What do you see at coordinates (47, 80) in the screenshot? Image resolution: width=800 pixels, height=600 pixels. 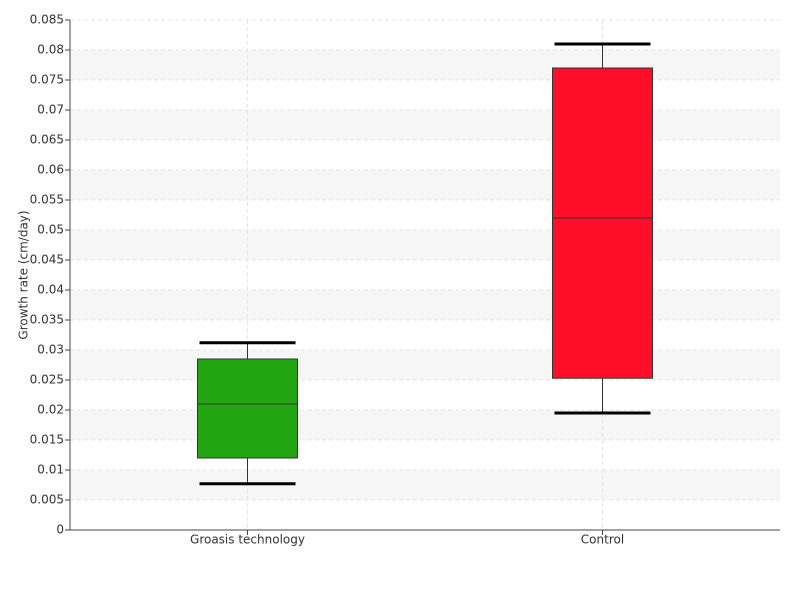 I see `y-tick-label: 0.075` at bounding box center [47, 80].